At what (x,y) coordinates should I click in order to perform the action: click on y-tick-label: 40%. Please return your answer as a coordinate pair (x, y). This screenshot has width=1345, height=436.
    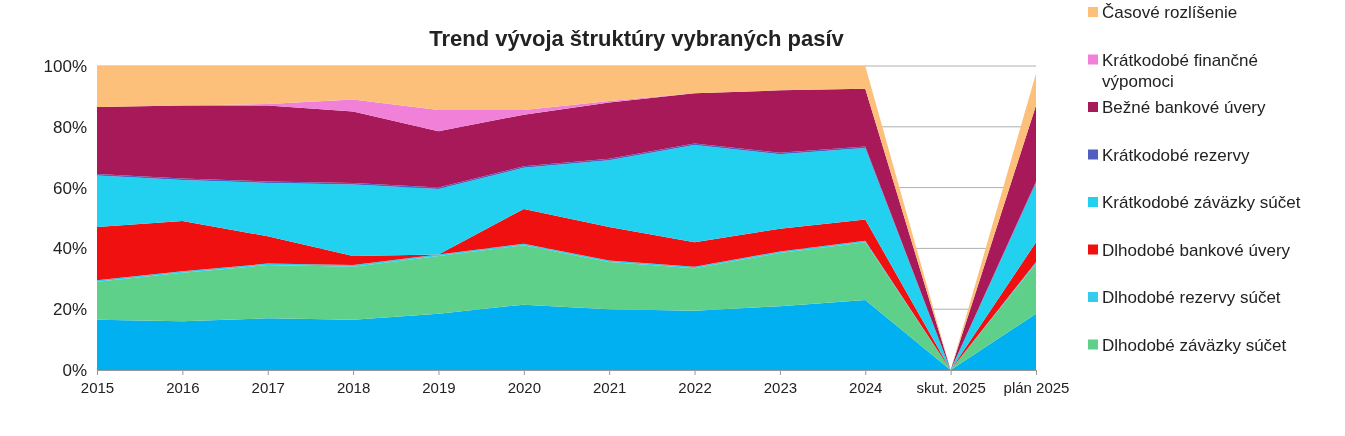
    Looking at the image, I should click on (69, 249).